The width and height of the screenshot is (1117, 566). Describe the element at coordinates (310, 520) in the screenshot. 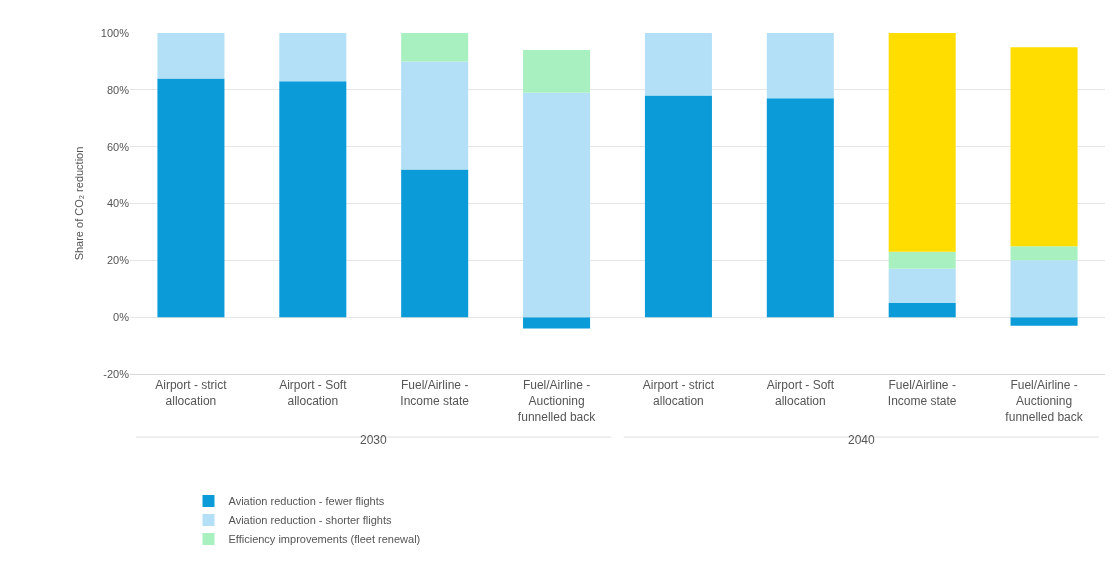

I see `legend-label: Aviation reduction - shorter flights` at that location.